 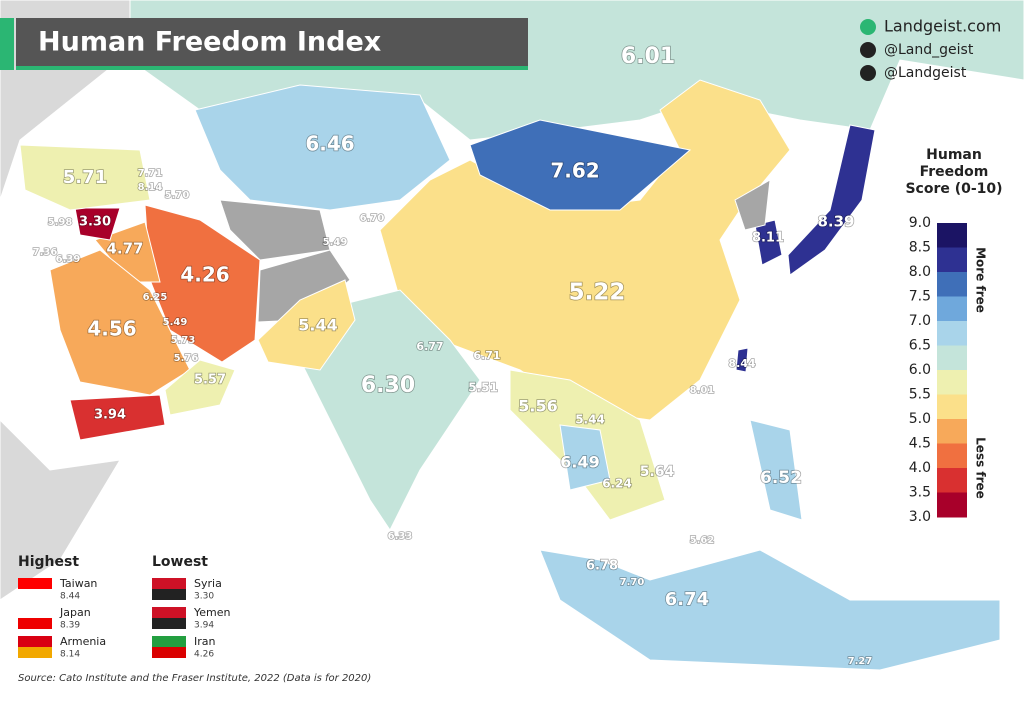 What do you see at coordinates (632, 582) in the screenshot?
I see `map-label: 7.70` at bounding box center [632, 582].